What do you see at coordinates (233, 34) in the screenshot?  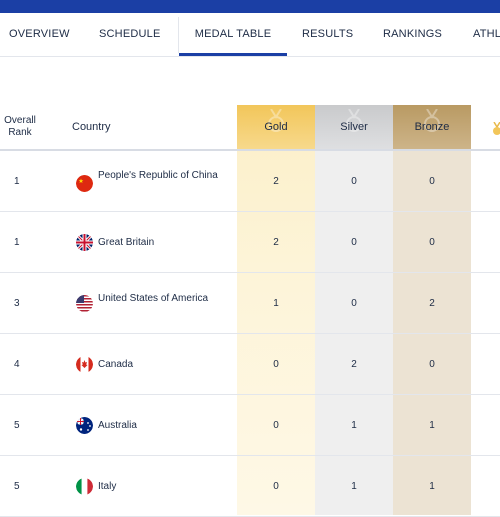 I see `tab-medal-table: MEDAL TABLE` at bounding box center [233, 34].